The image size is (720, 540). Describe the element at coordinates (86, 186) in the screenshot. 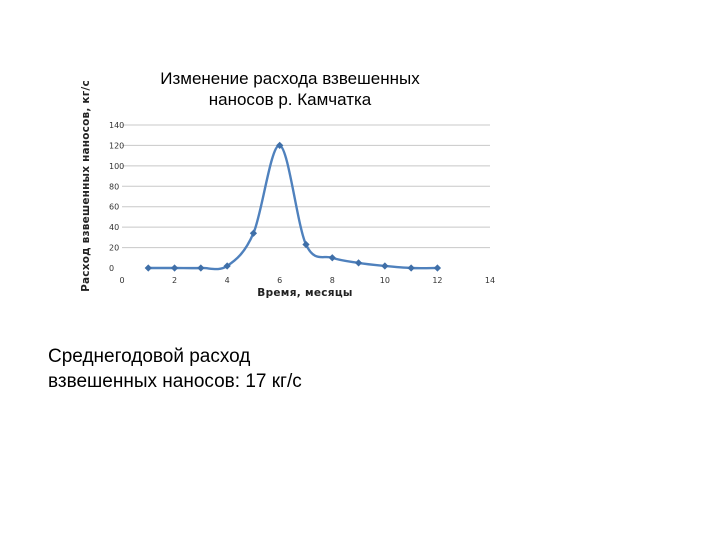

I see `y-axis-label: Расход взвешенных наносов, кг/с` at that location.